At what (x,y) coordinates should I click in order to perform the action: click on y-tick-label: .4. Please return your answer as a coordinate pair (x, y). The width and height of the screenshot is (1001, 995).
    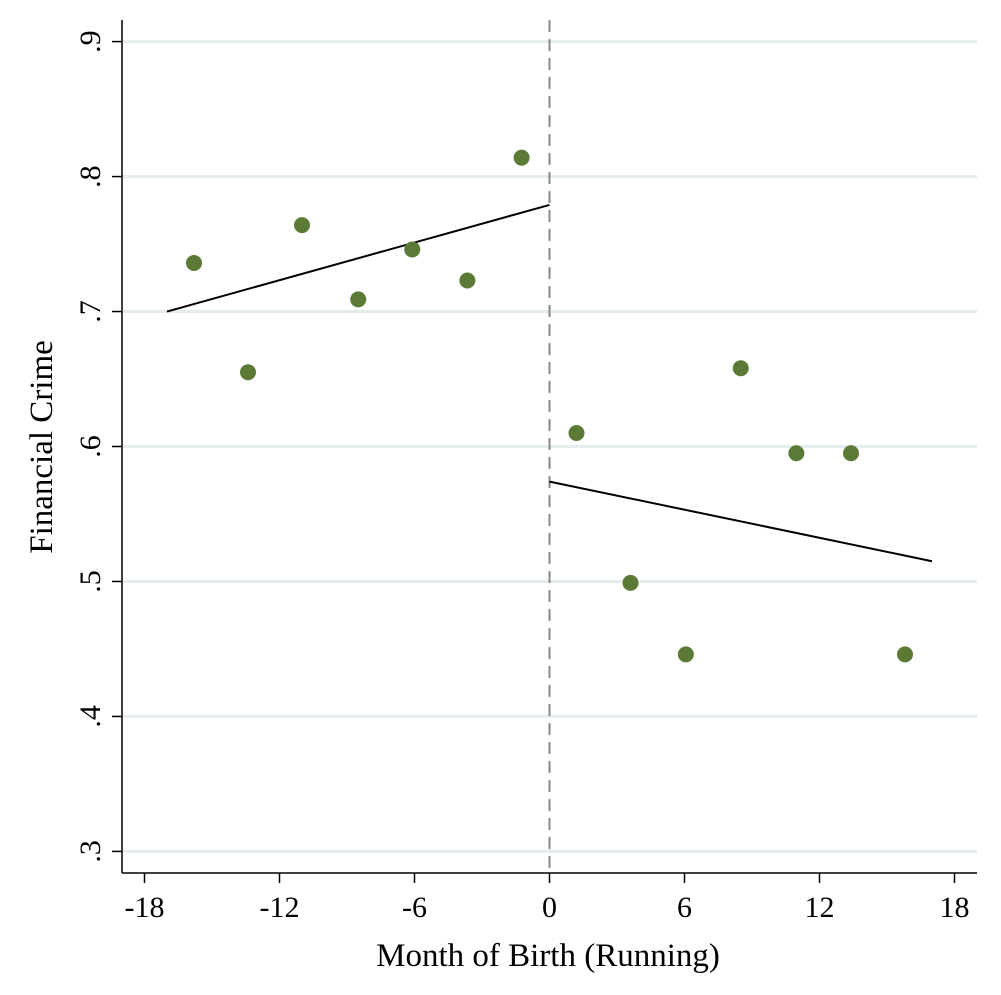
    Looking at the image, I should click on (90, 716).